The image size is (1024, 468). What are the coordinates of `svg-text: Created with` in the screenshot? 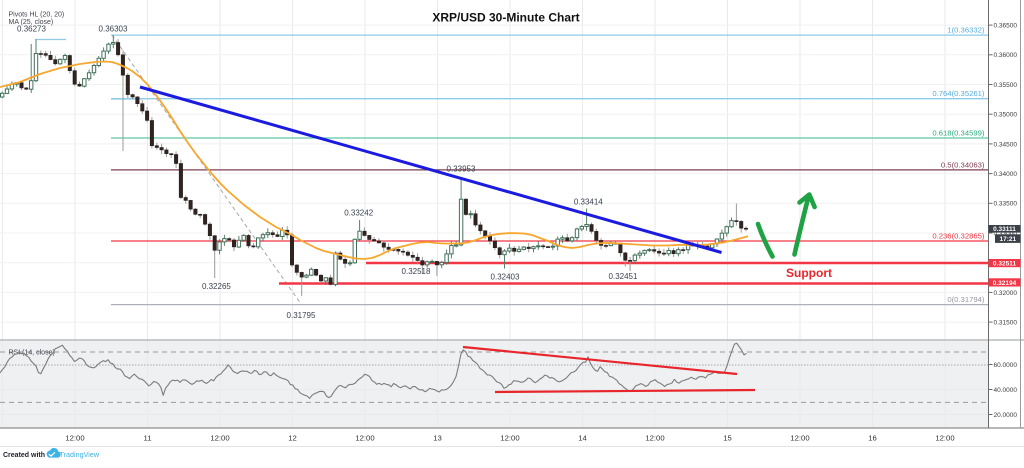 It's located at (24, 455).